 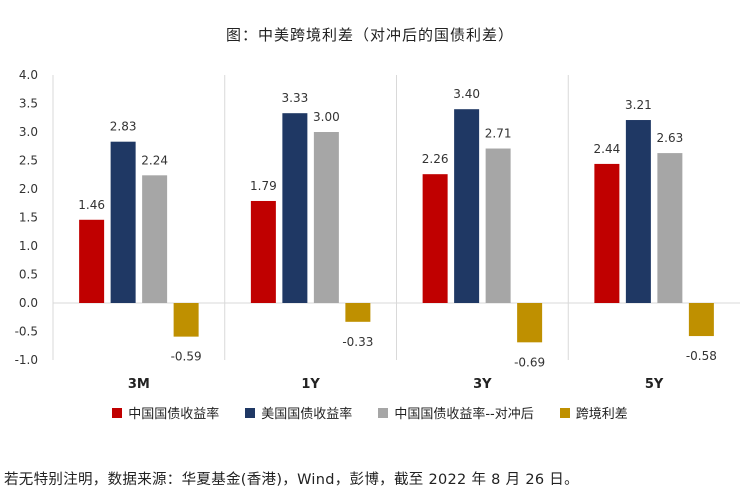 I want to click on y-tick-label: 2.5, so click(x=28, y=161).